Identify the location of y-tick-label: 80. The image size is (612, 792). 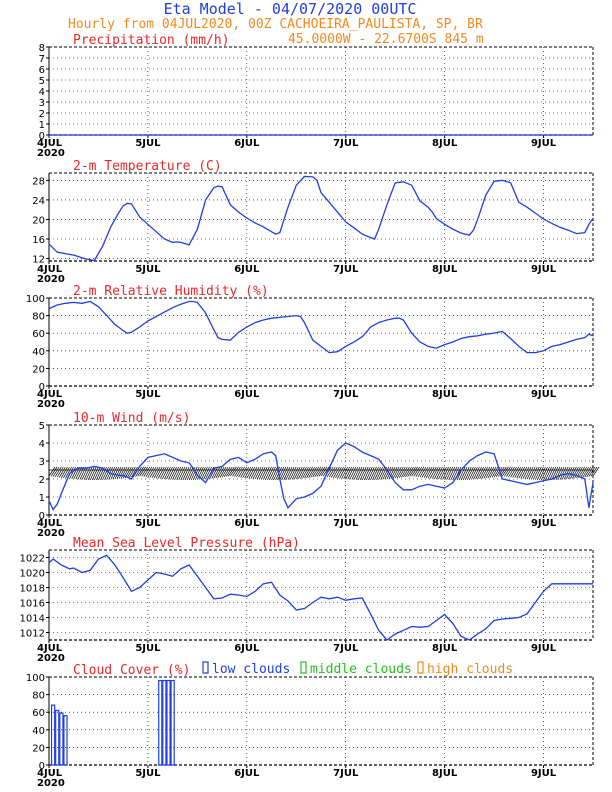
(38, 696).